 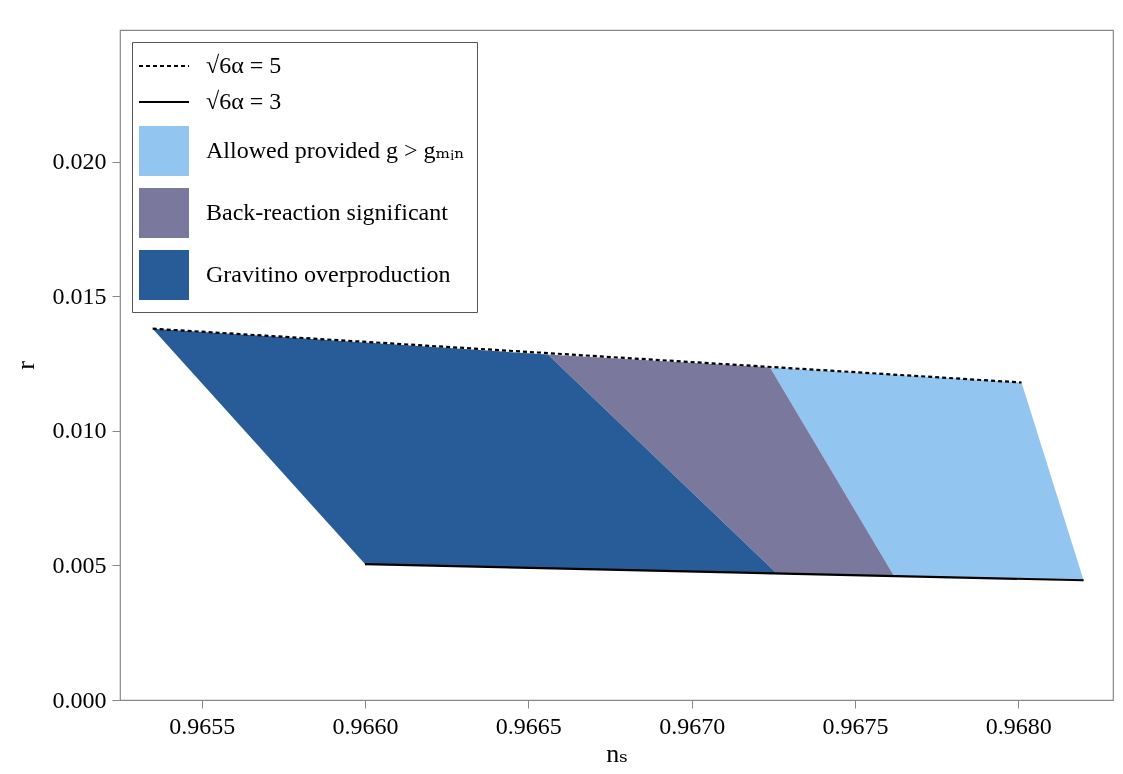 I want to click on x-tick-label: 0.9680, so click(x=1018, y=725).